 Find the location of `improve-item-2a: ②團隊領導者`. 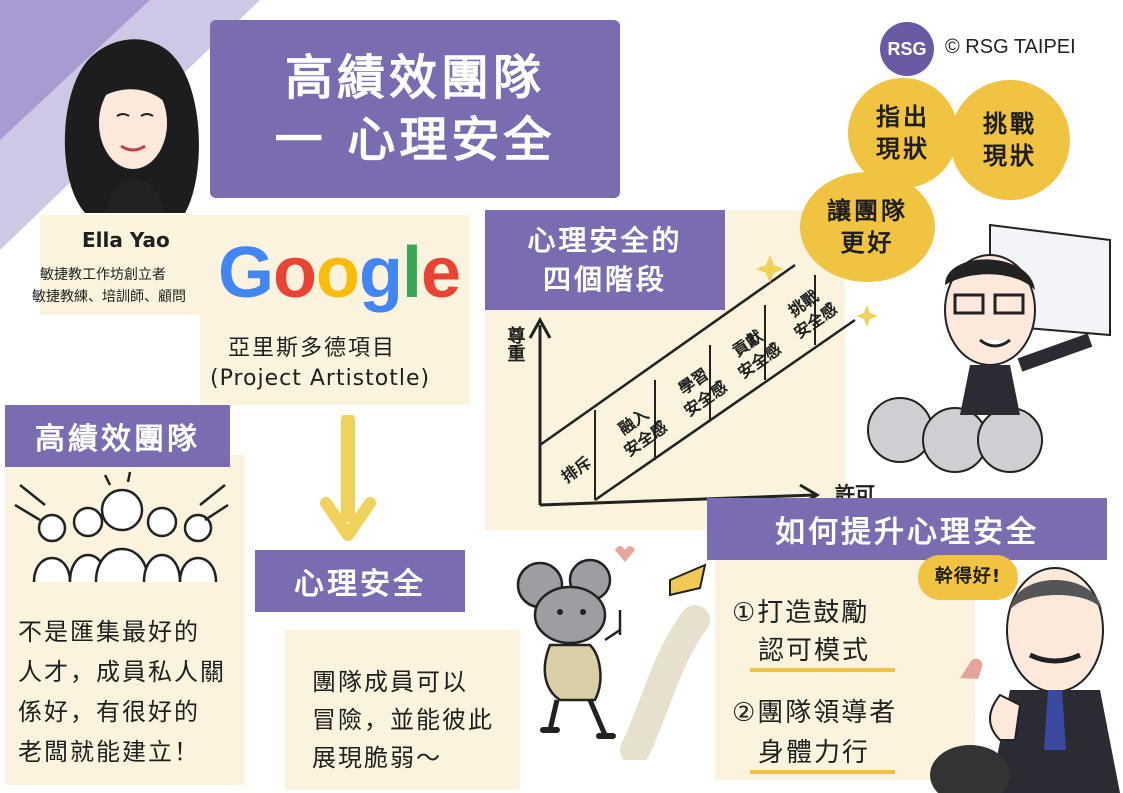

improve-item-2a: ②團隊領導者 is located at coordinates (815, 713).